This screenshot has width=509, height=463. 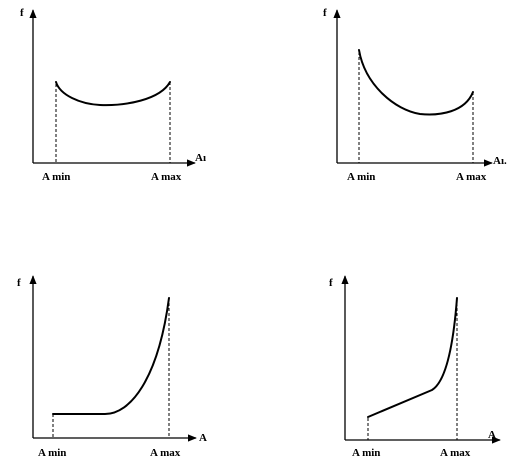 I want to click on panel-2: f Aı. A min A max, so click(x=415, y=95).